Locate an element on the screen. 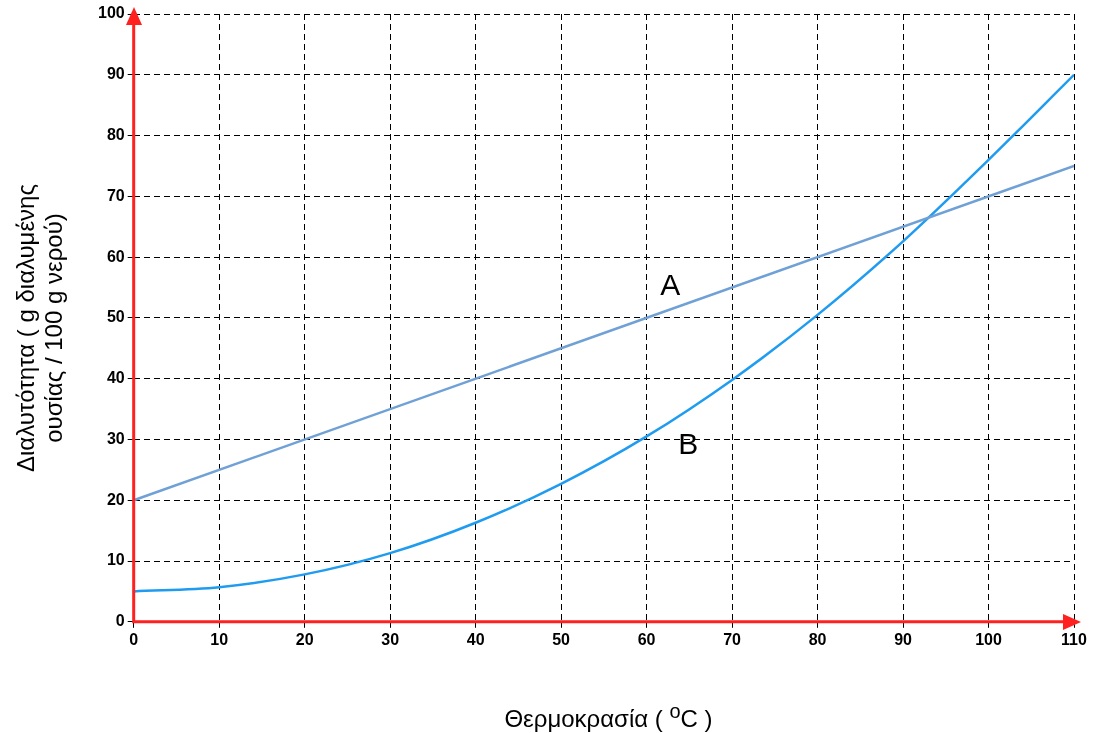 Image resolution: width=1096 pixels, height=733 pixels. x-tick-label: 0 is located at coordinates (134, 639).